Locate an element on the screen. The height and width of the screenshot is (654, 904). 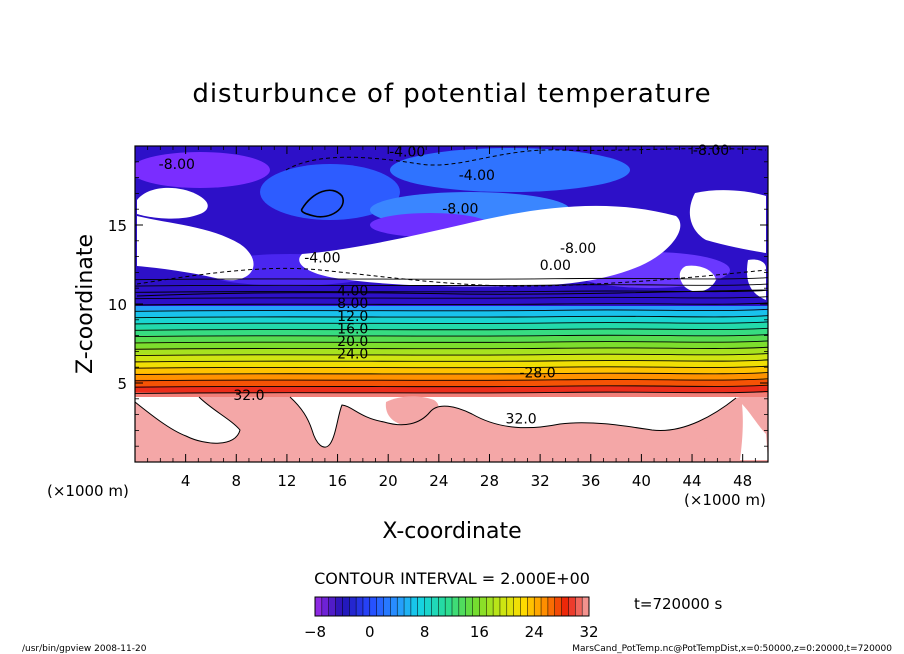
contour-label-text: -28.0 is located at coordinates (537, 374).